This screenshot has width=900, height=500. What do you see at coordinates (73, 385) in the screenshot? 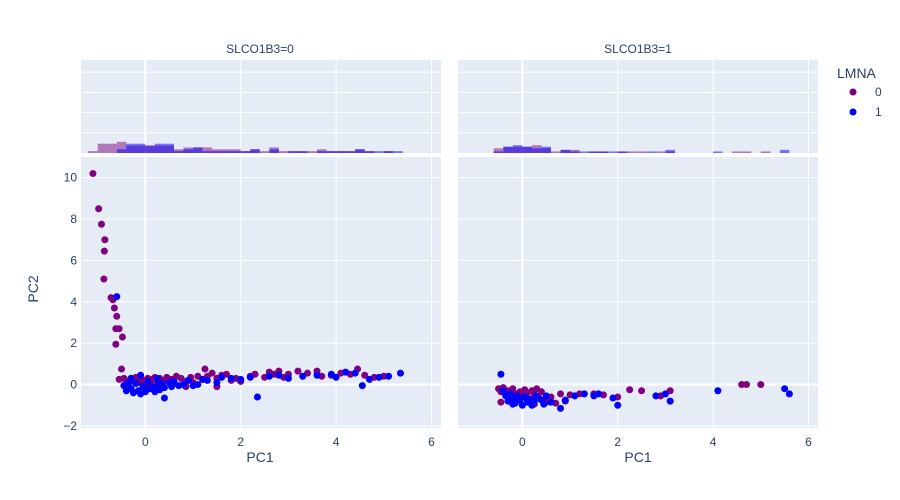
I see `y-tick-label: 0` at bounding box center [73, 385].